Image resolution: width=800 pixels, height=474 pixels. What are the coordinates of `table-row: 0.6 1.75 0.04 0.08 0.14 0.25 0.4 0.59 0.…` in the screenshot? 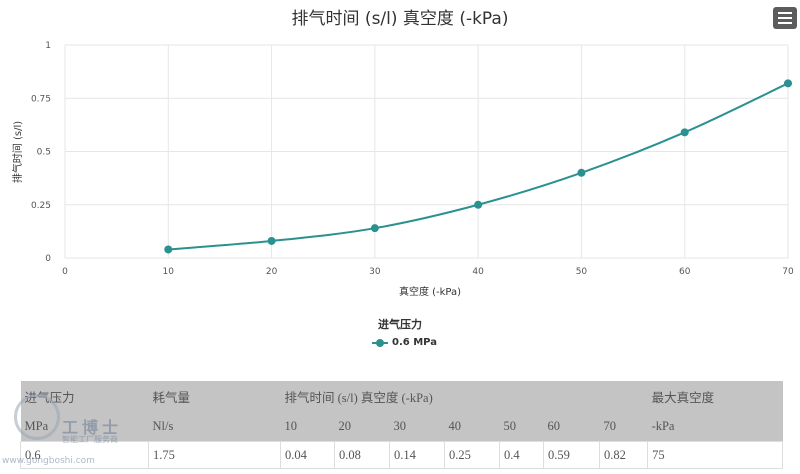 It's located at (402, 455).